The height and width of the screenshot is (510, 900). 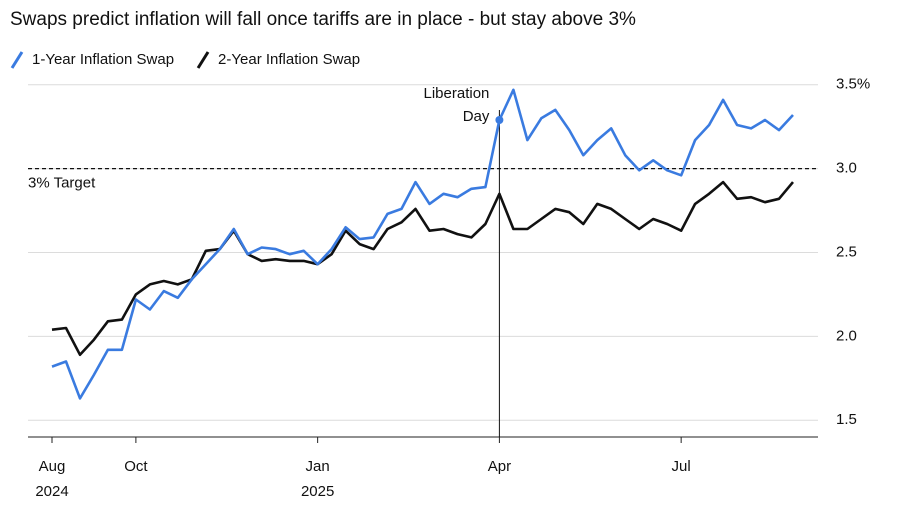 What do you see at coordinates (846, 251) in the screenshot?
I see `y-tick-label: 2.5` at bounding box center [846, 251].